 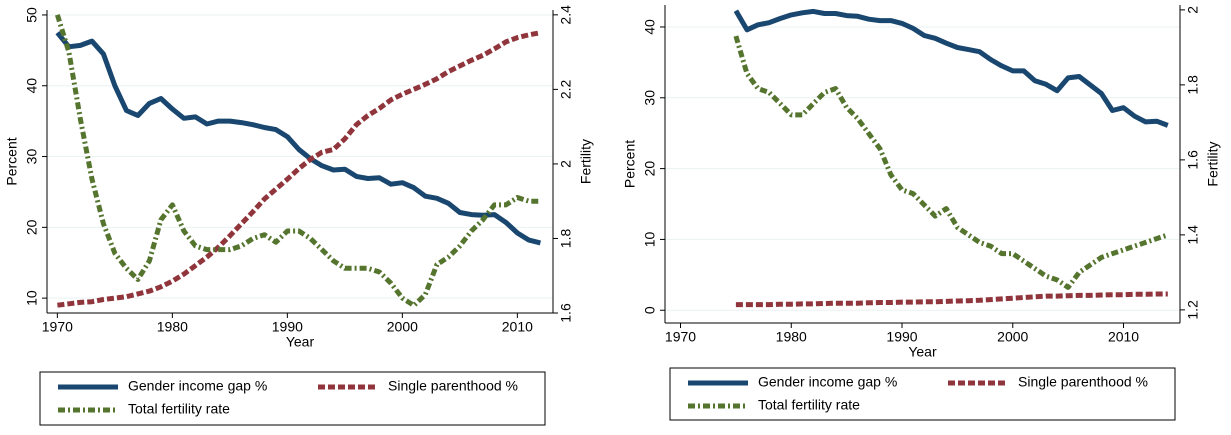 I want to click on y2-tick-label: 2.4, so click(x=566, y=15).